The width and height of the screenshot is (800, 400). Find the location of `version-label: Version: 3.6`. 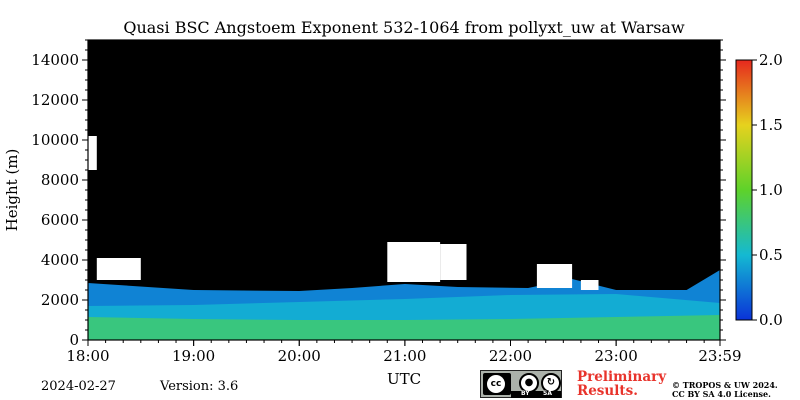

version-label: Version: 3.6 is located at coordinates (199, 386).